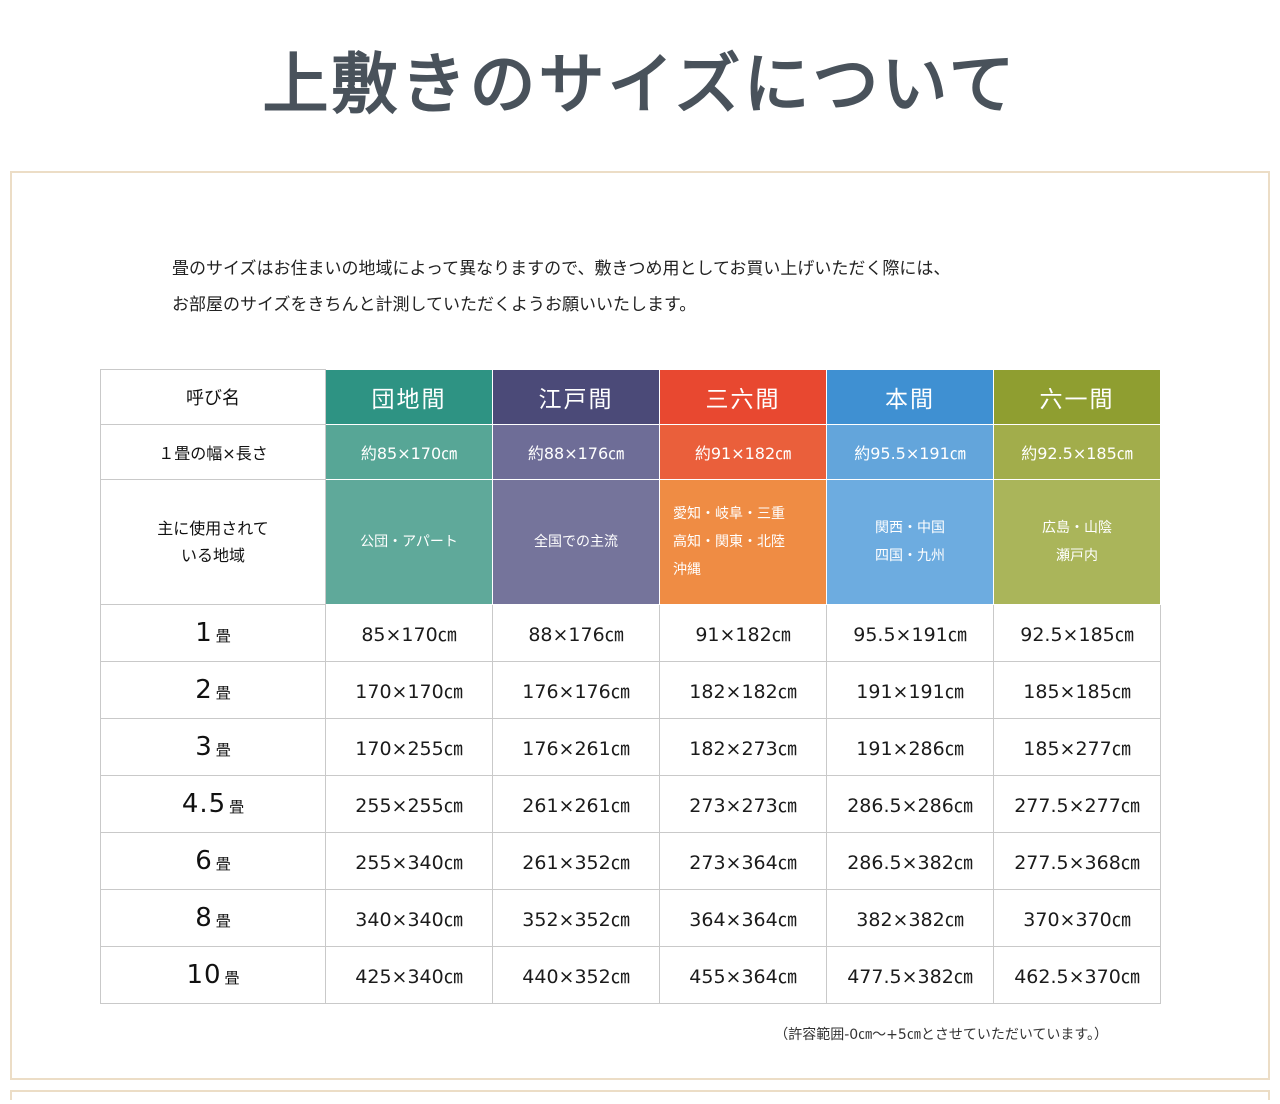 The width and height of the screenshot is (1280, 1104). Describe the element at coordinates (212, 556) in the screenshot. I see `region-row-label-line-2: いる地域` at that location.